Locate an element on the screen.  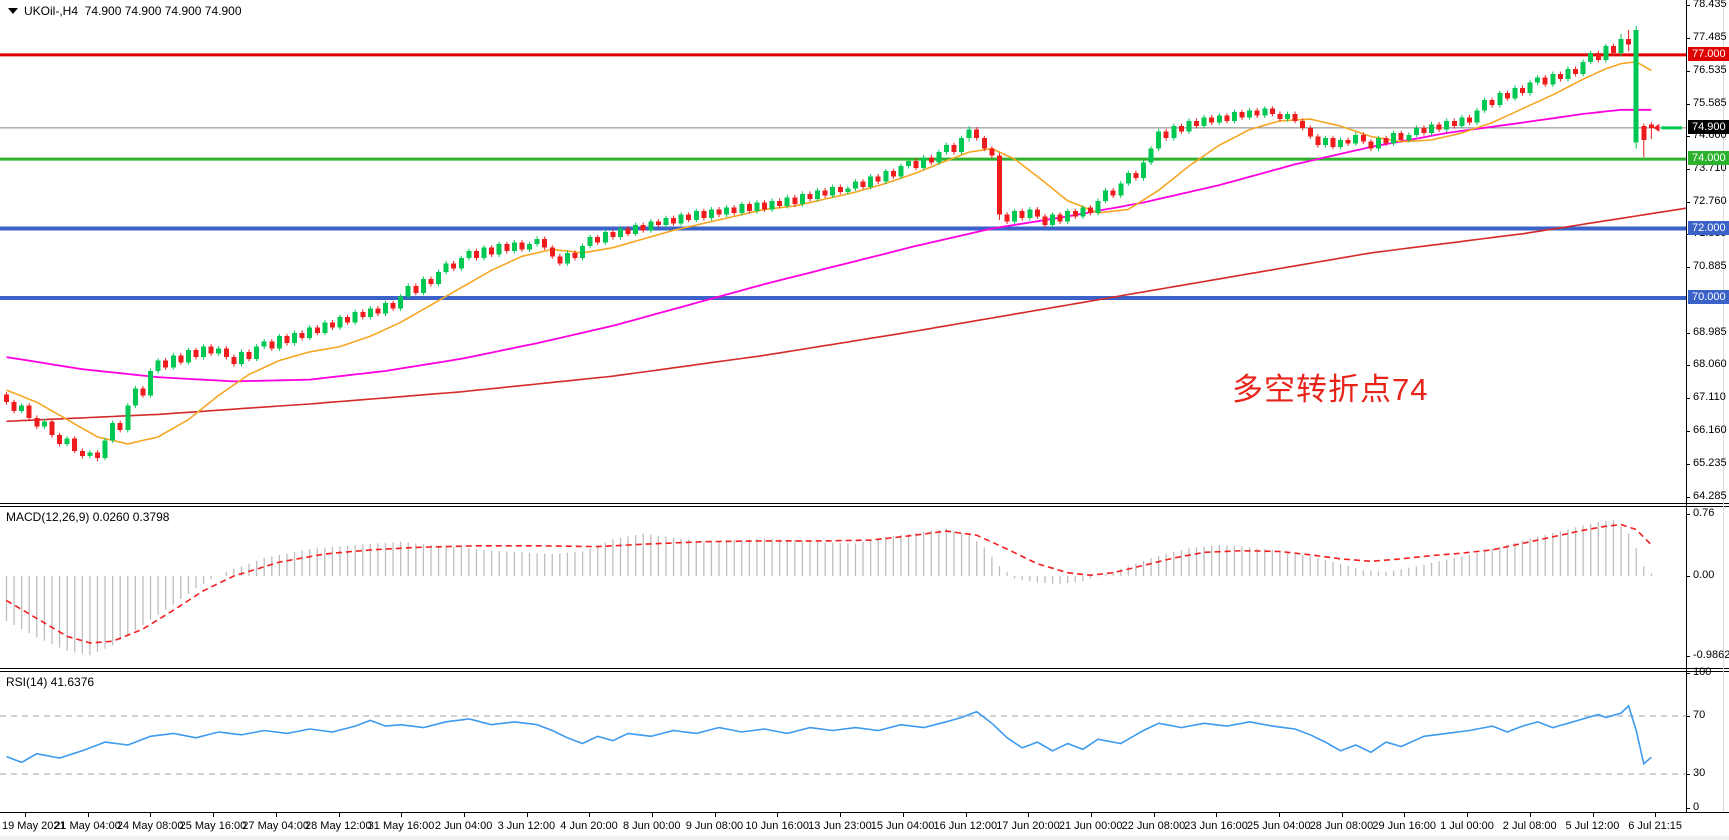
time-axis-label: 4 Jun 20:00 is located at coordinates (589, 826).